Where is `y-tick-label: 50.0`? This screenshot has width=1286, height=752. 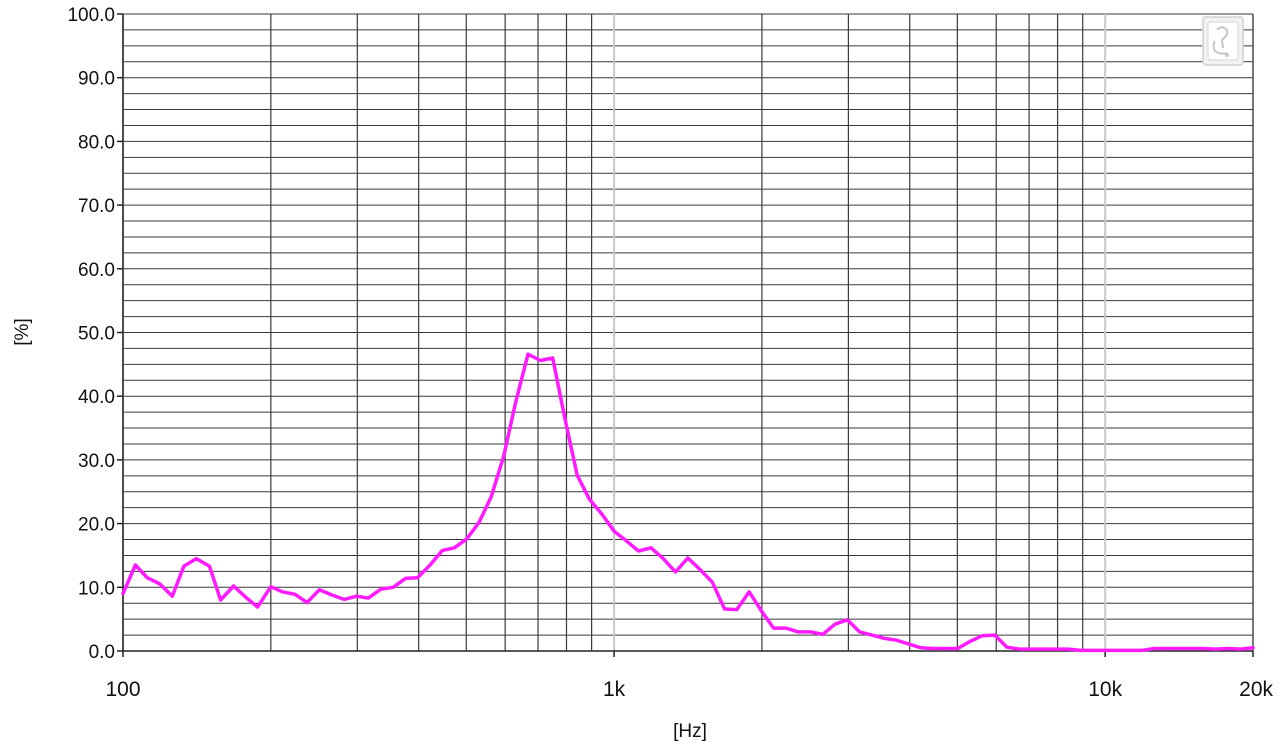
y-tick-label: 50.0 is located at coordinates (96, 334).